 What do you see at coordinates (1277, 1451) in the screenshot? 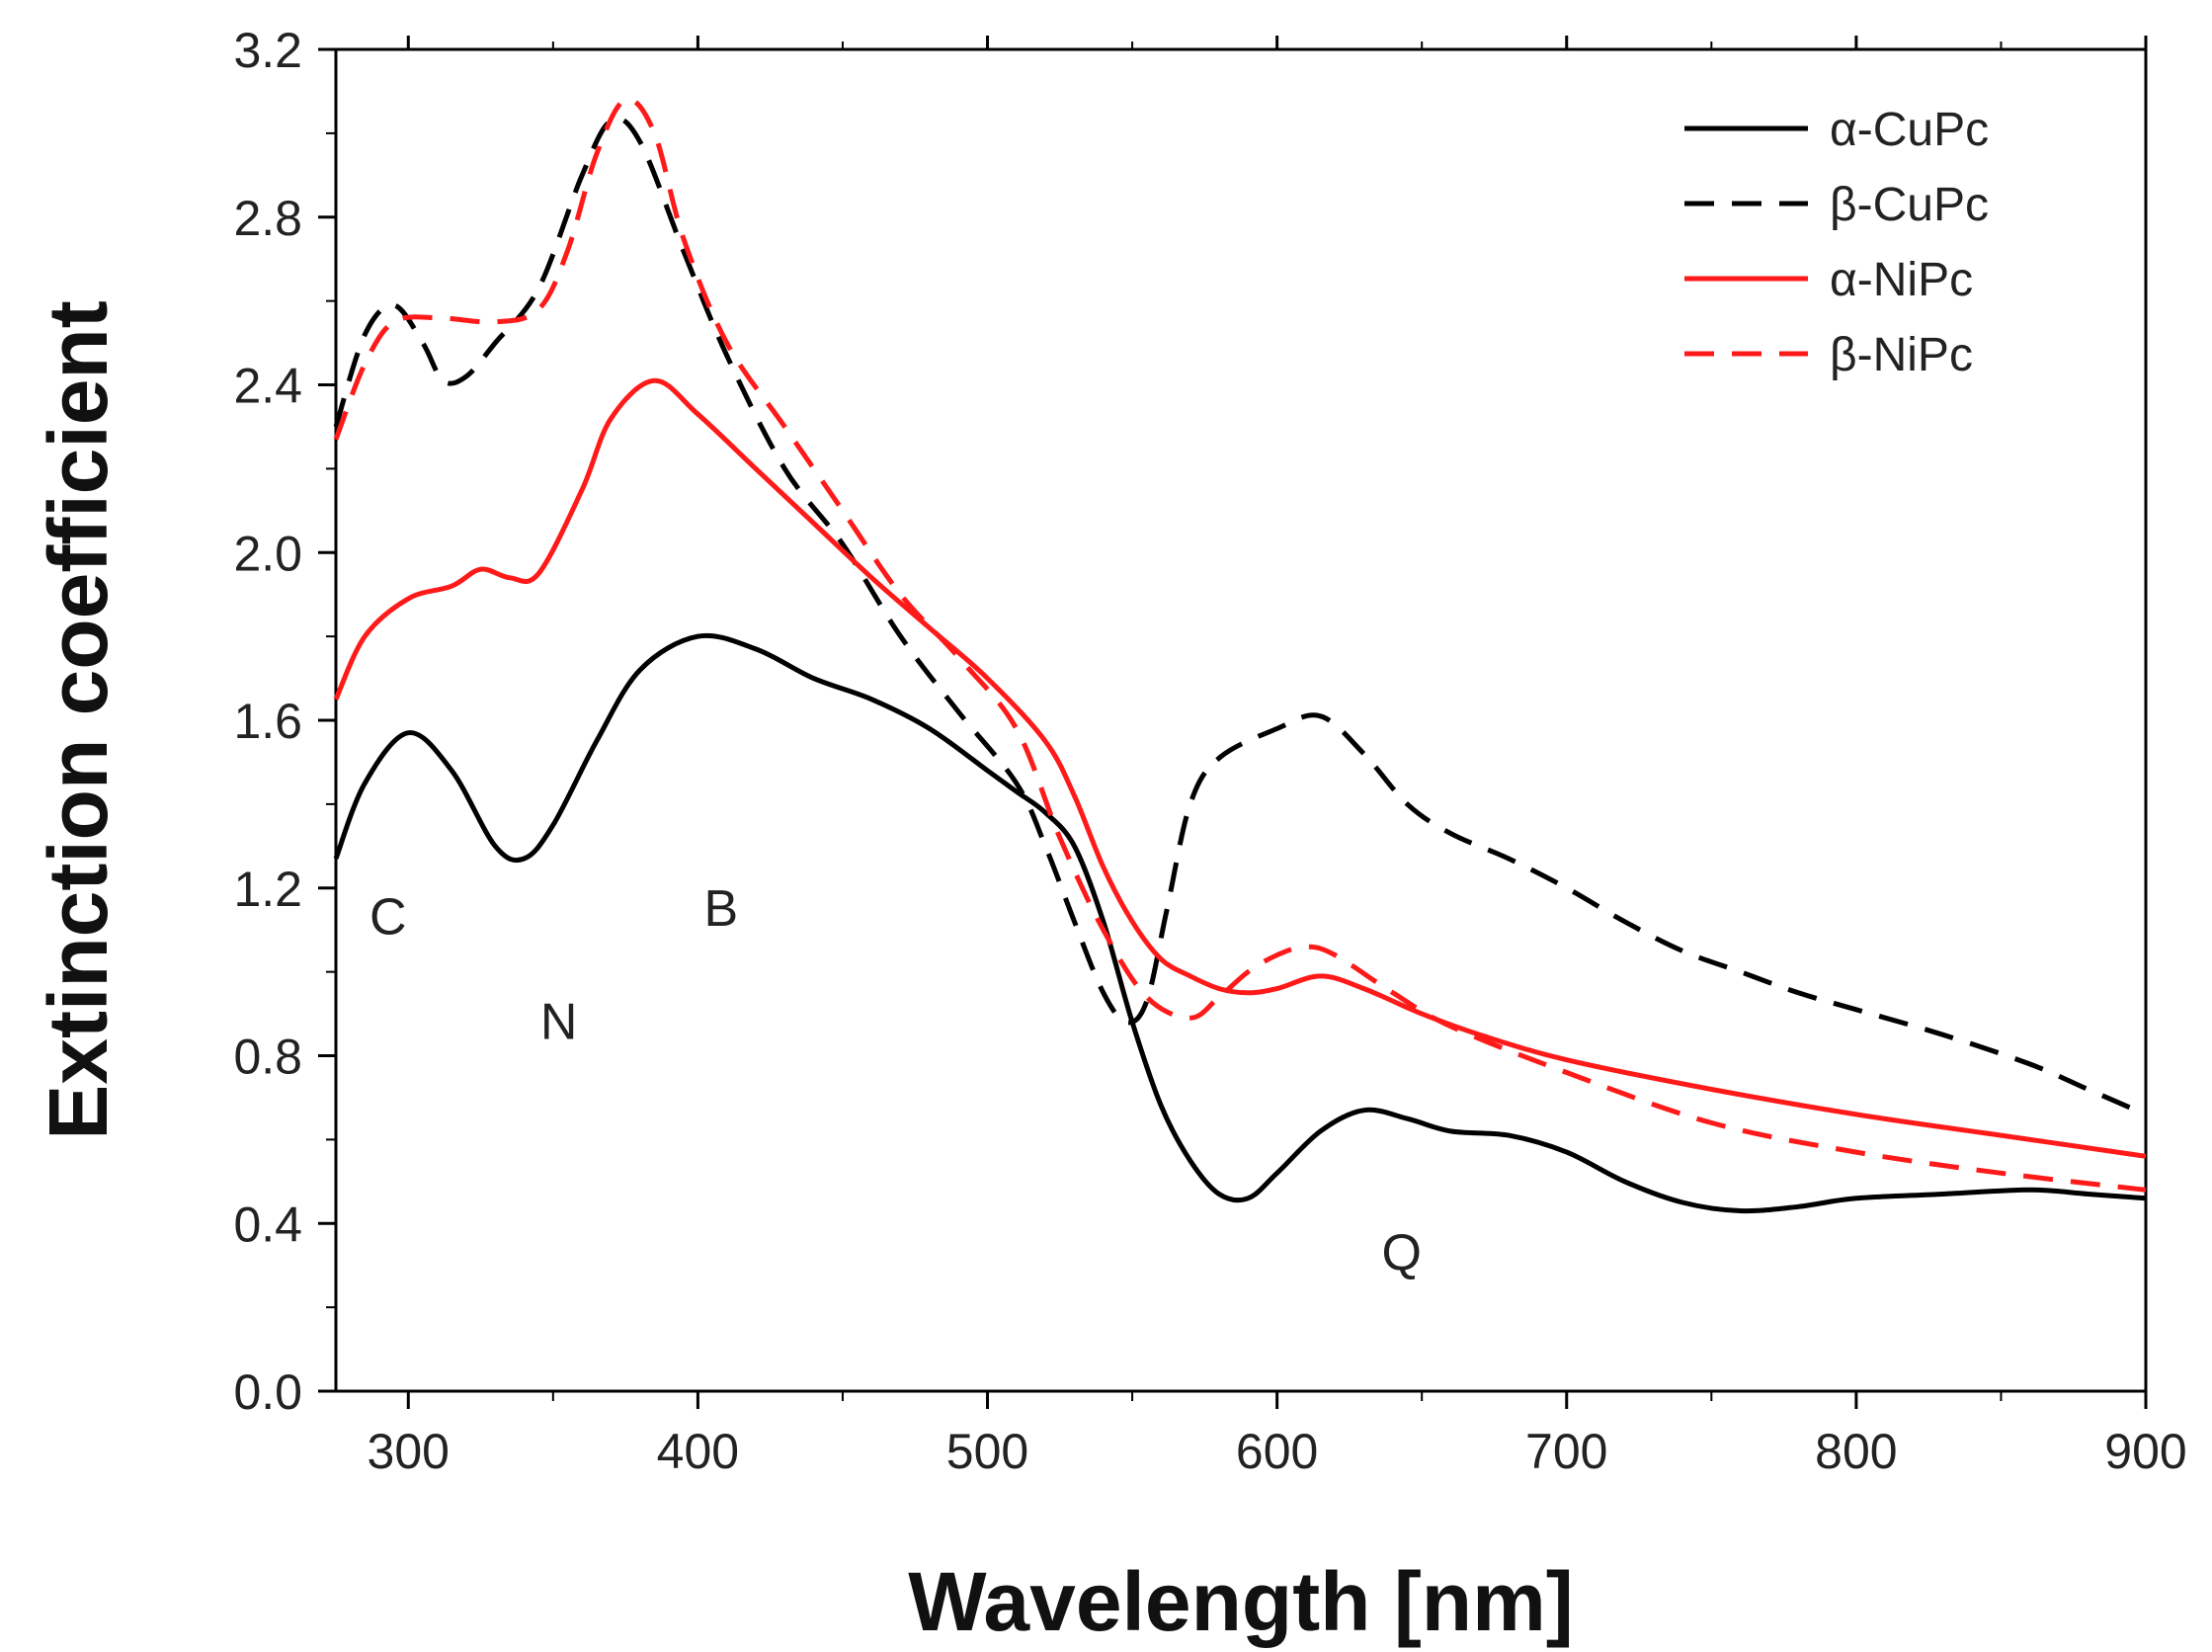
I see `x-tick-label: 600` at bounding box center [1277, 1451].